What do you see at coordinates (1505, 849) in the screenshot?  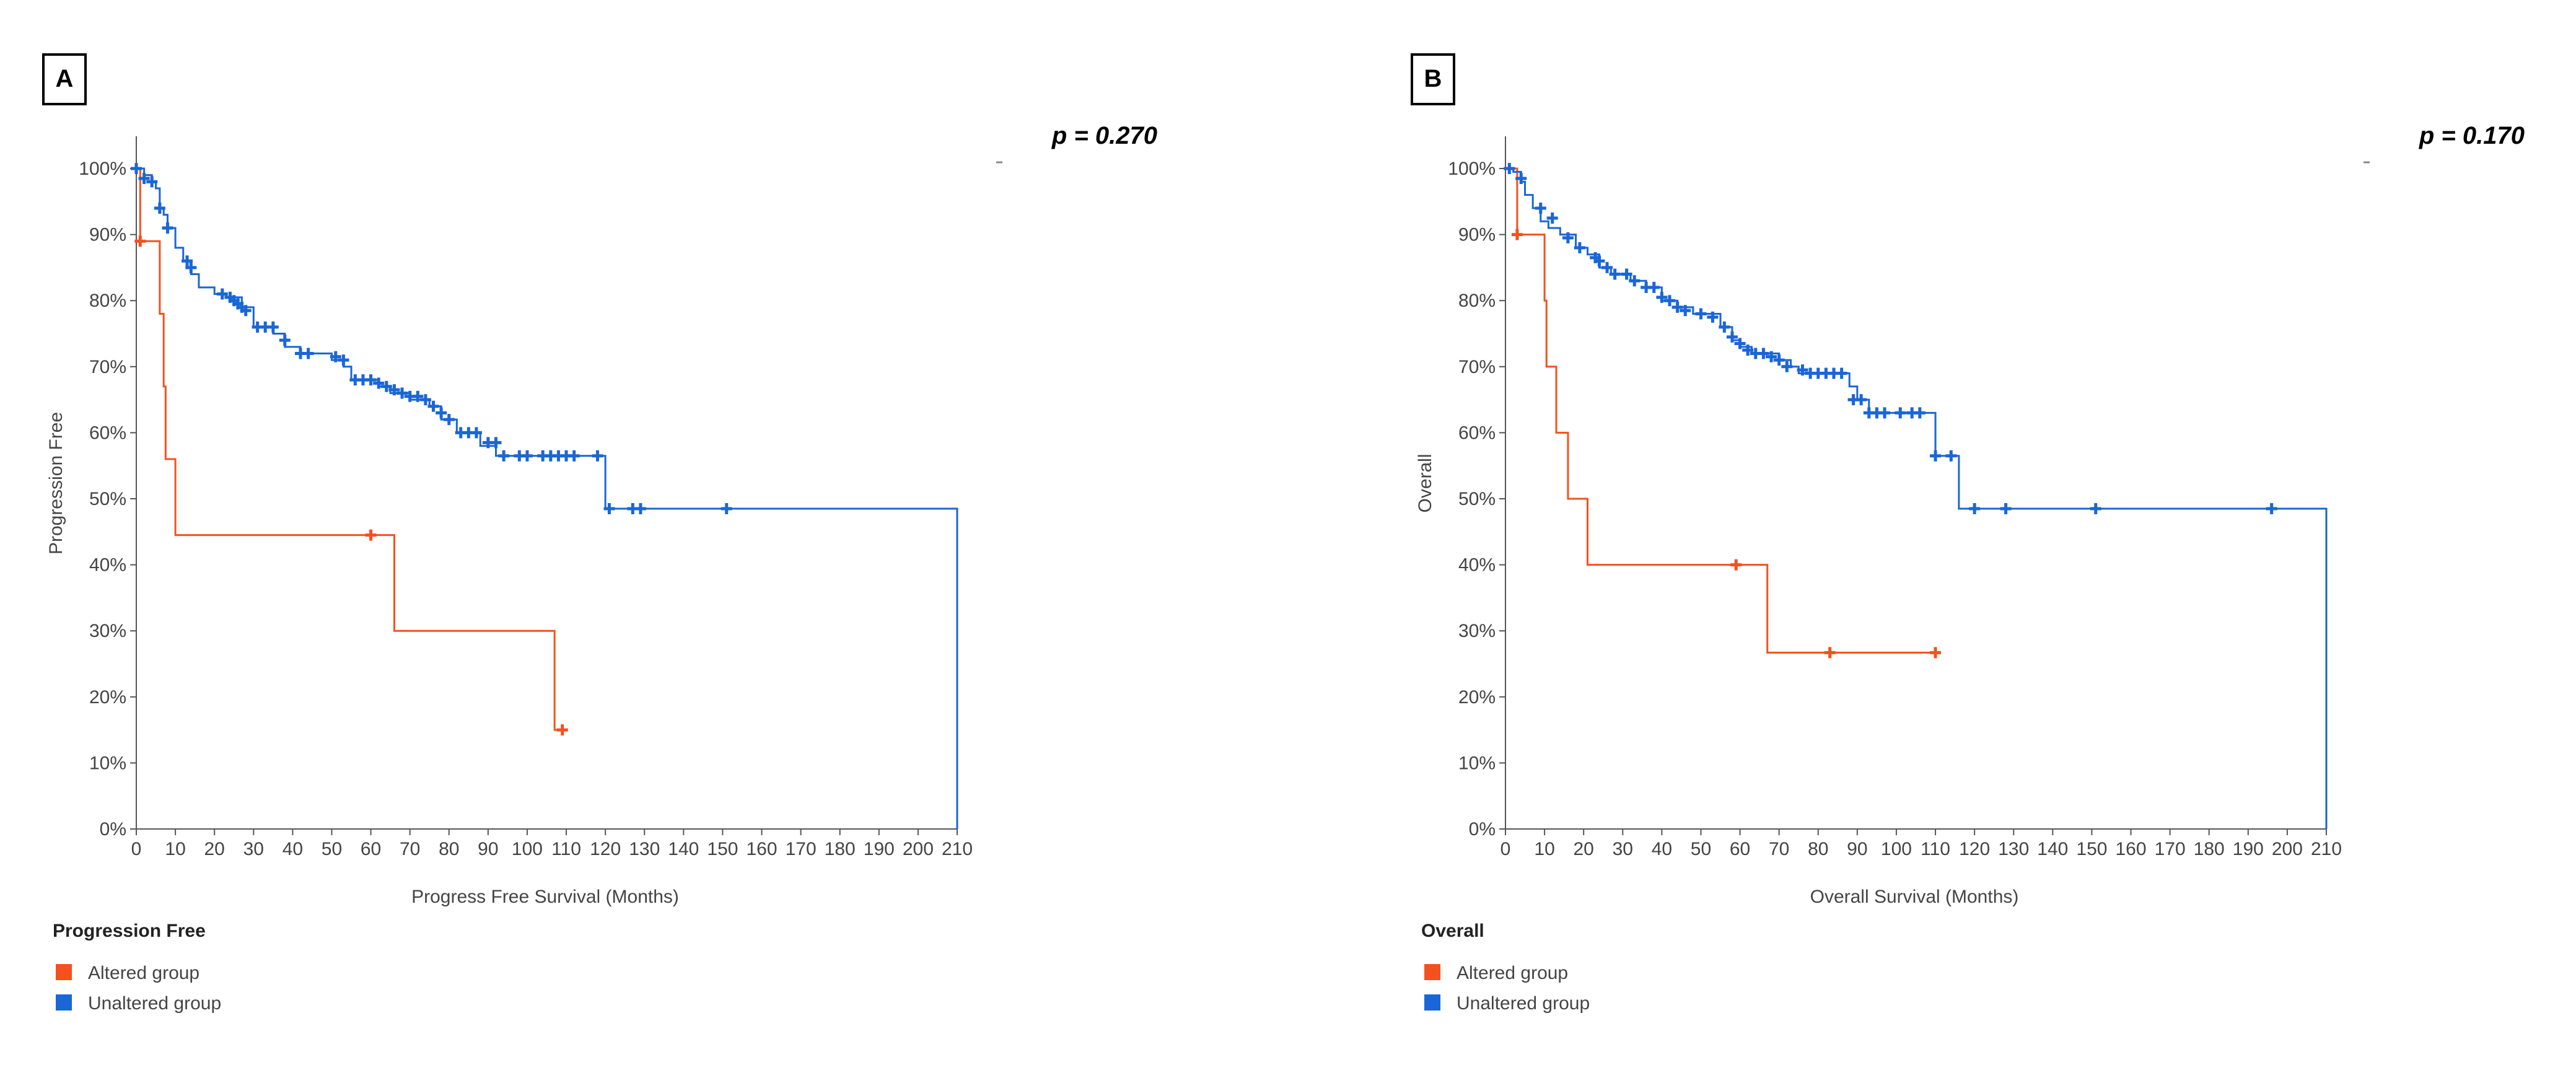 I see `panel-b-x-tick-label: 0` at bounding box center [1505, 849].